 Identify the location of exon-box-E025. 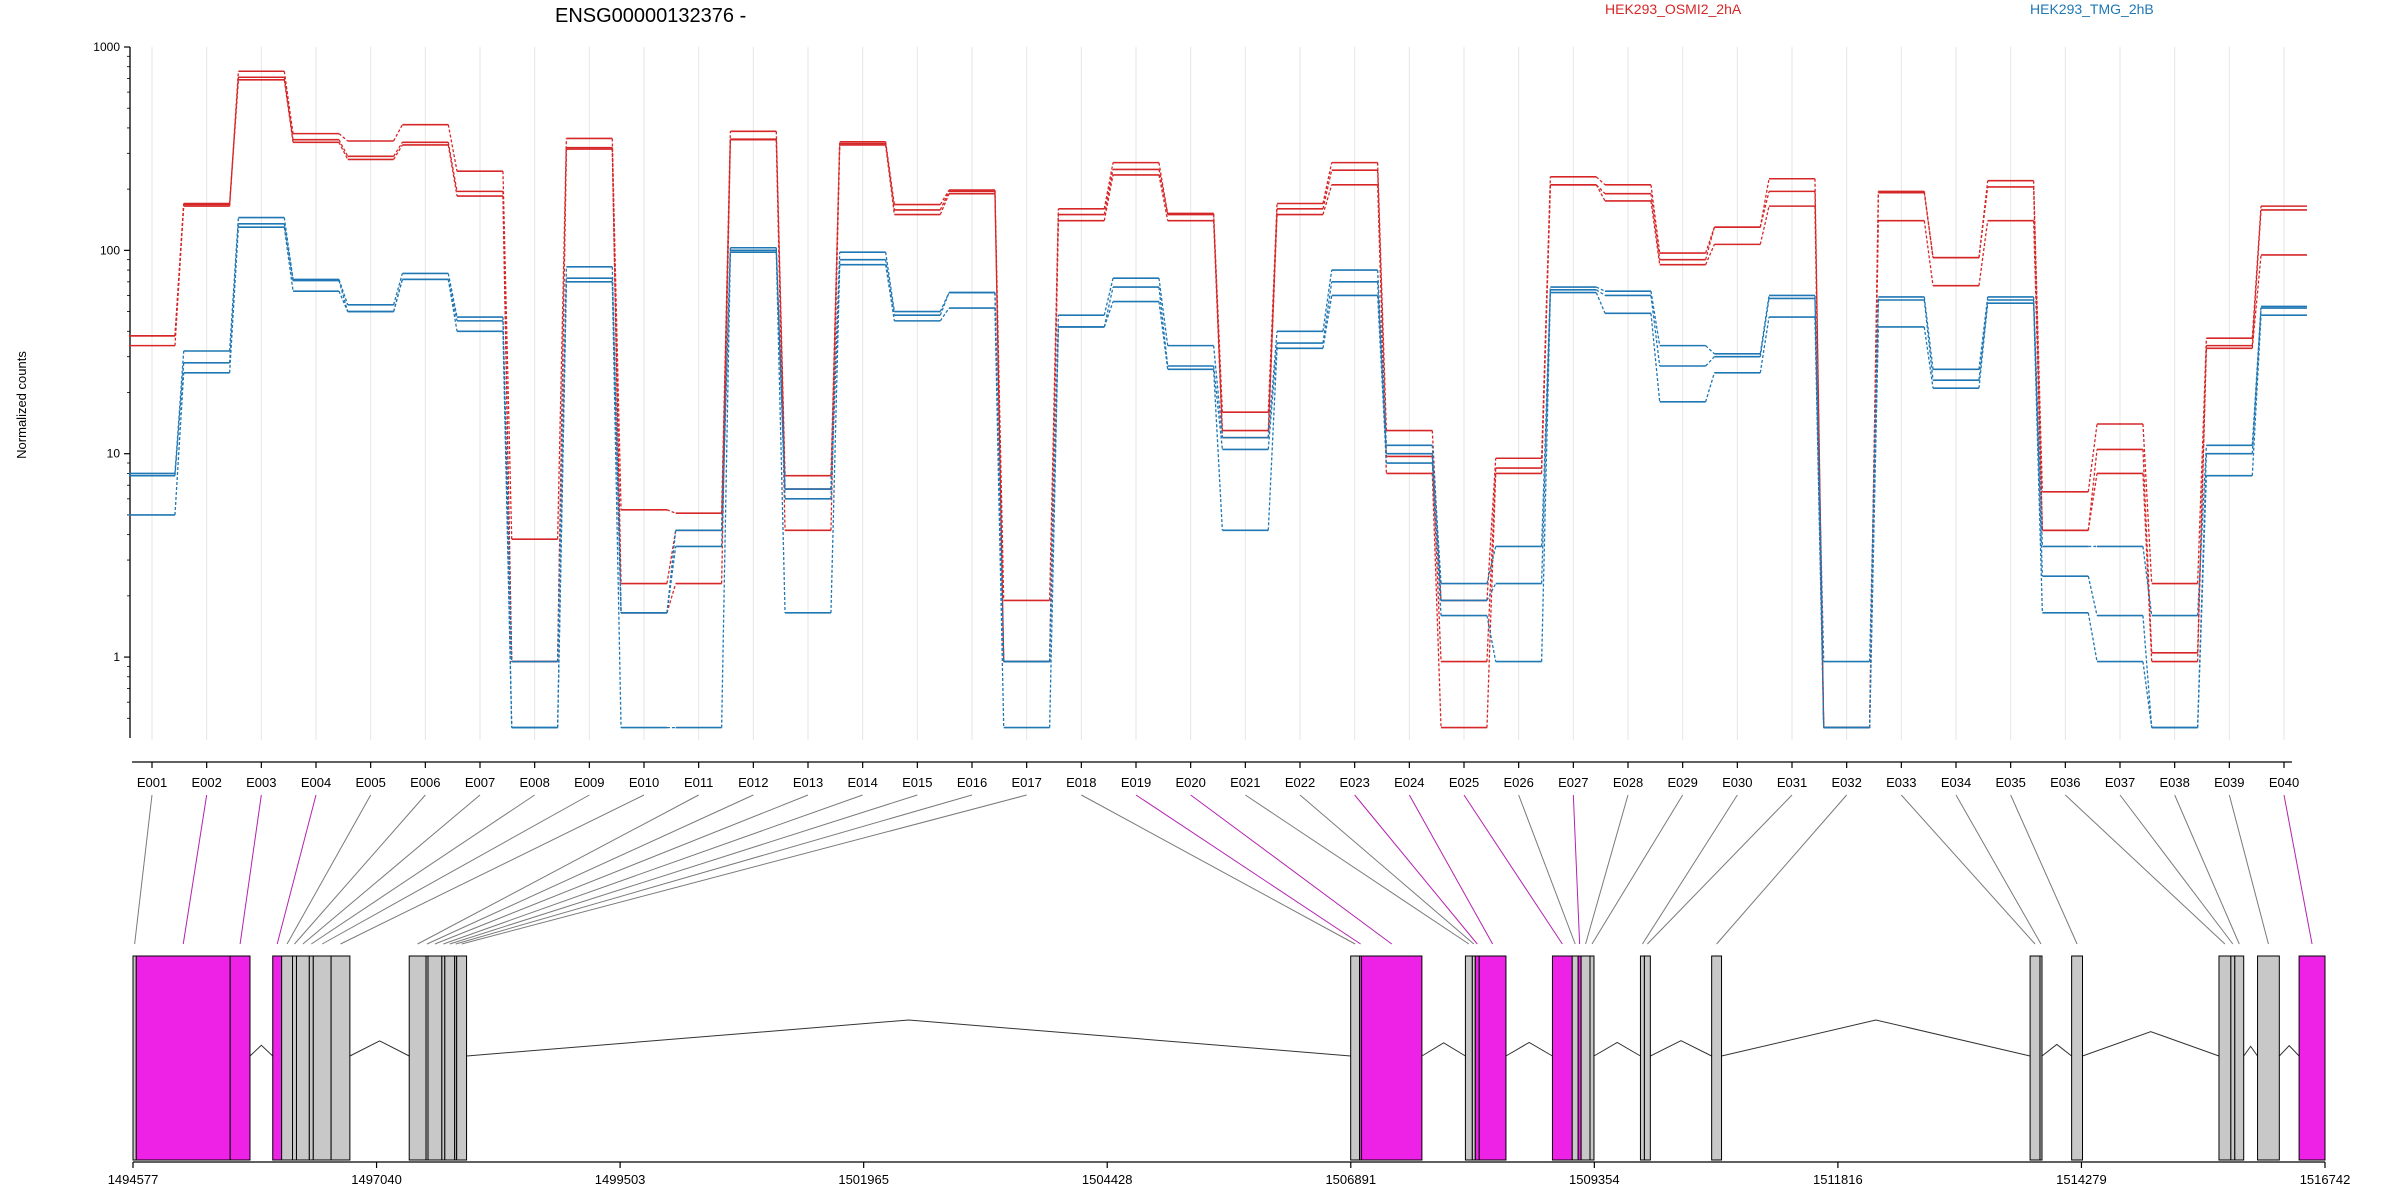
(1562, 1058).